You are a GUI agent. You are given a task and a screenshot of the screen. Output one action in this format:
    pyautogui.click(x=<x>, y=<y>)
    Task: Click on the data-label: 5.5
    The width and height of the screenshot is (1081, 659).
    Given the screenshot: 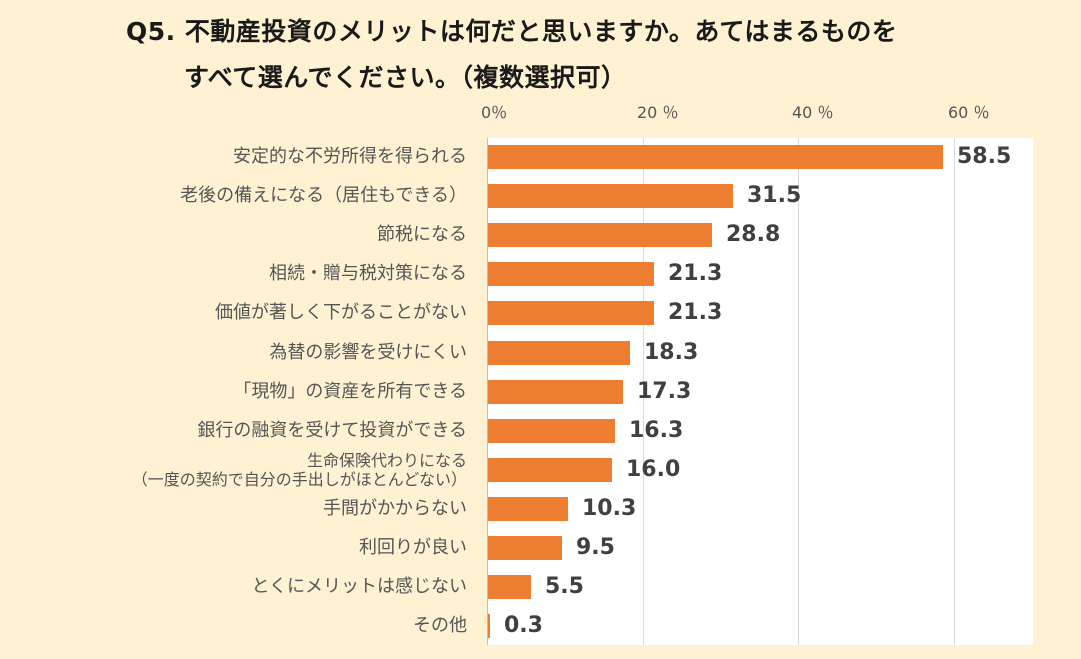 What is the action you would take?
    pyautogui.click(x=564, y=586)
    